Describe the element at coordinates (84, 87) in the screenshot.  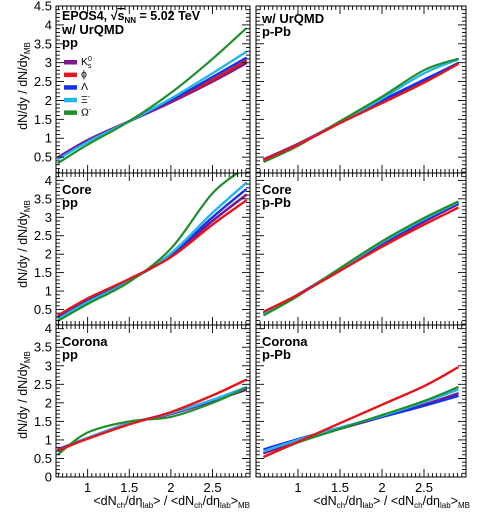
I see `legend-label: Λ` at that location.